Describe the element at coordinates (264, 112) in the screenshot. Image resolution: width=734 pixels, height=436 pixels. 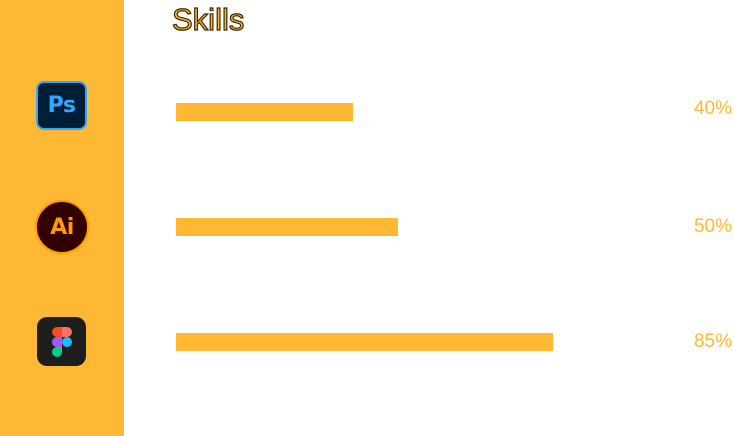
I see `photoshop-skill-bar-fill` at that location.